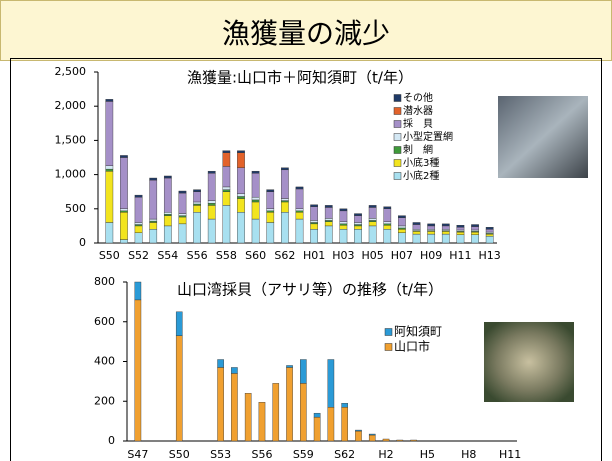  Describe the element at coordinates (104, 321) in the screenshot. I see `y-tick-label: 600` at that location.